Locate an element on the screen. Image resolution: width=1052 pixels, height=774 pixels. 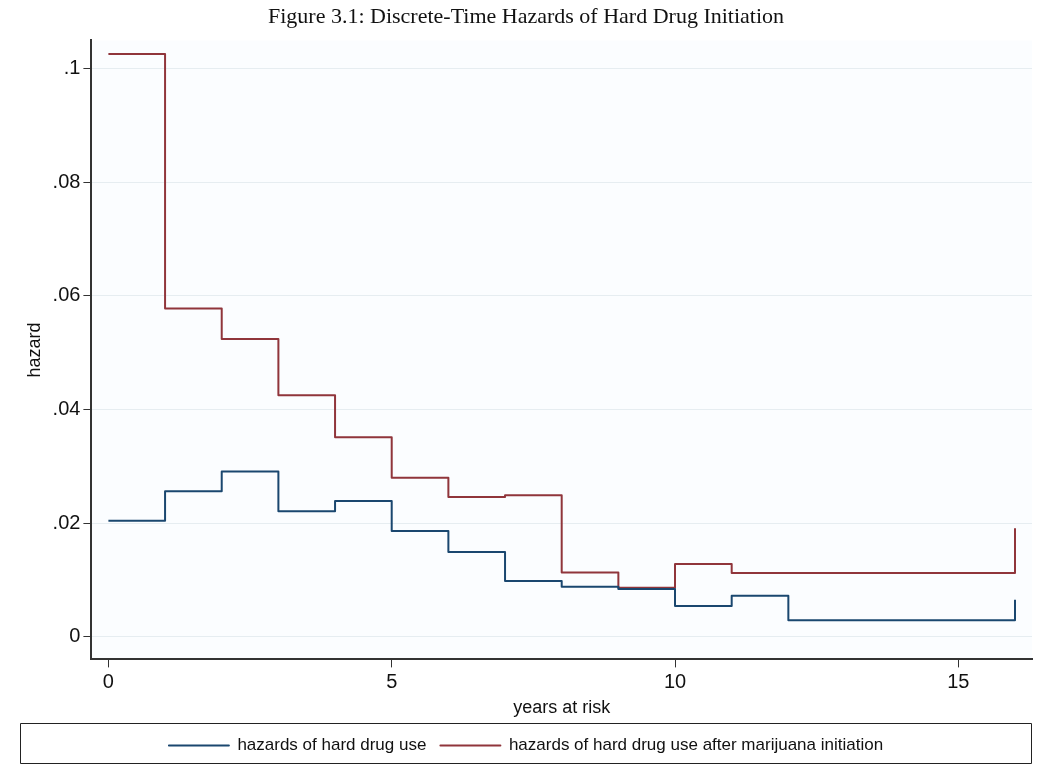
y-tick-label: .02 is located at coordinates (66, 521).